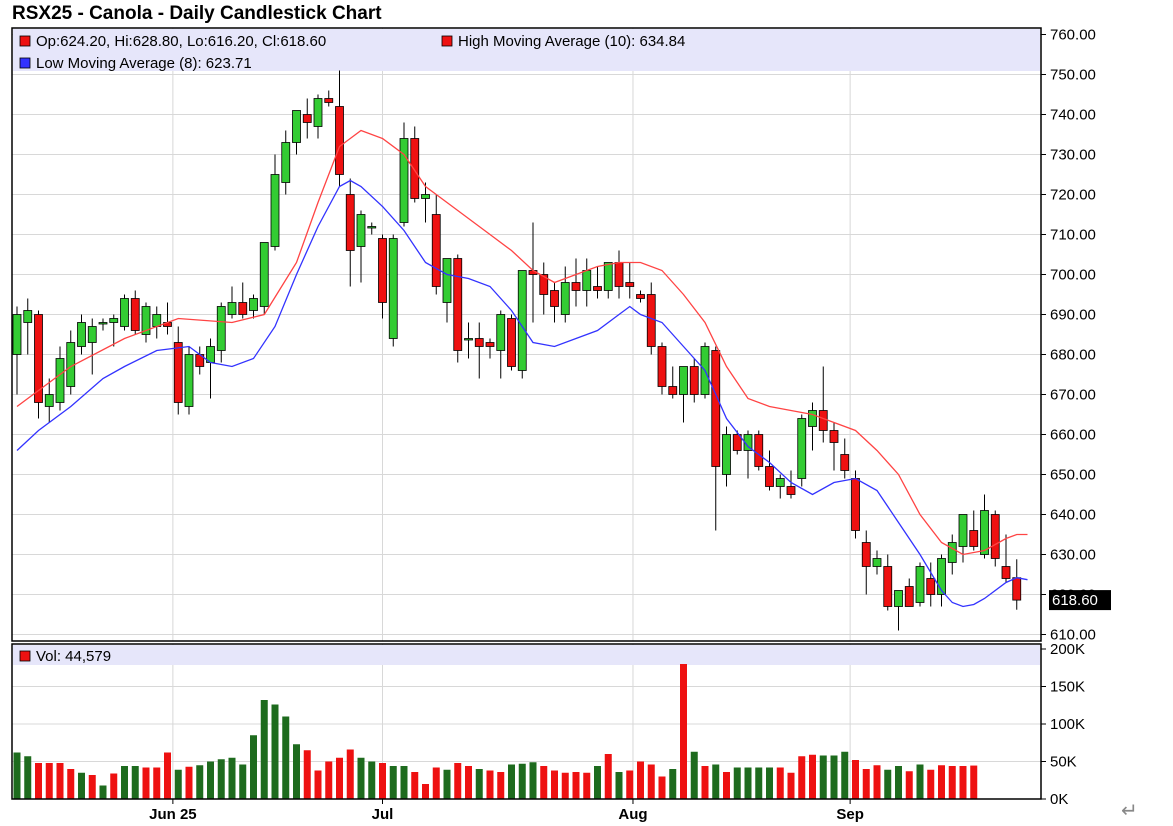 This screenshot has height=826, width=1173. What do you see at coordinates (1073, 475) in the screenshot?
I see `price-tick-label: 650.00` at bounding box center [1073, 475].